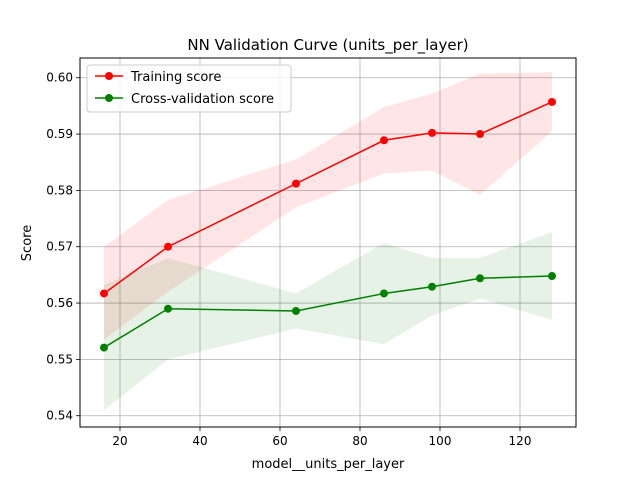  What do you see at coordinates (440, 441) in the screenshot?
I see `x-tick-label: 100` at bounding box center [440, 441].